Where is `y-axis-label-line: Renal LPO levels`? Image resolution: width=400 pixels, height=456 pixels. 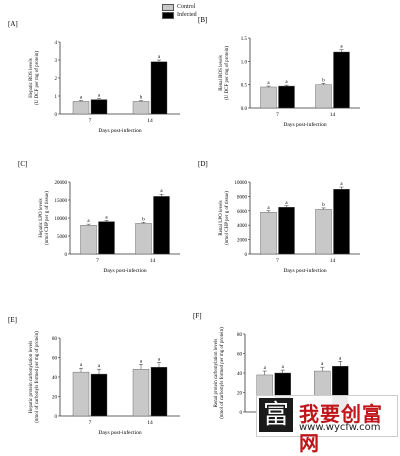 y-axis-label-line: Renal LPO levels is located at coordinates (221, 217).